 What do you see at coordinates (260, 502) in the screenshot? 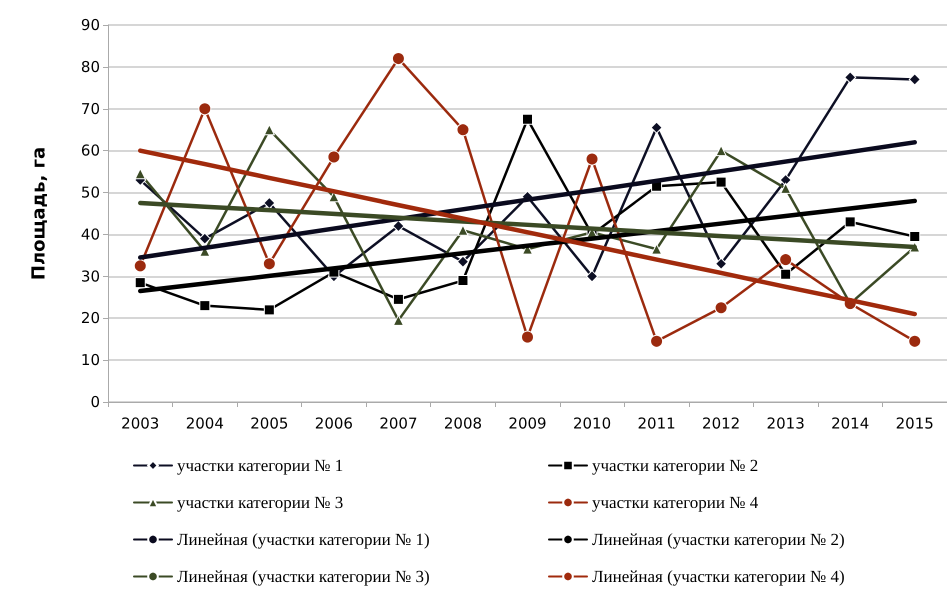
I see `legend-label: участки категории № 3` at bounding box center [260, 502].